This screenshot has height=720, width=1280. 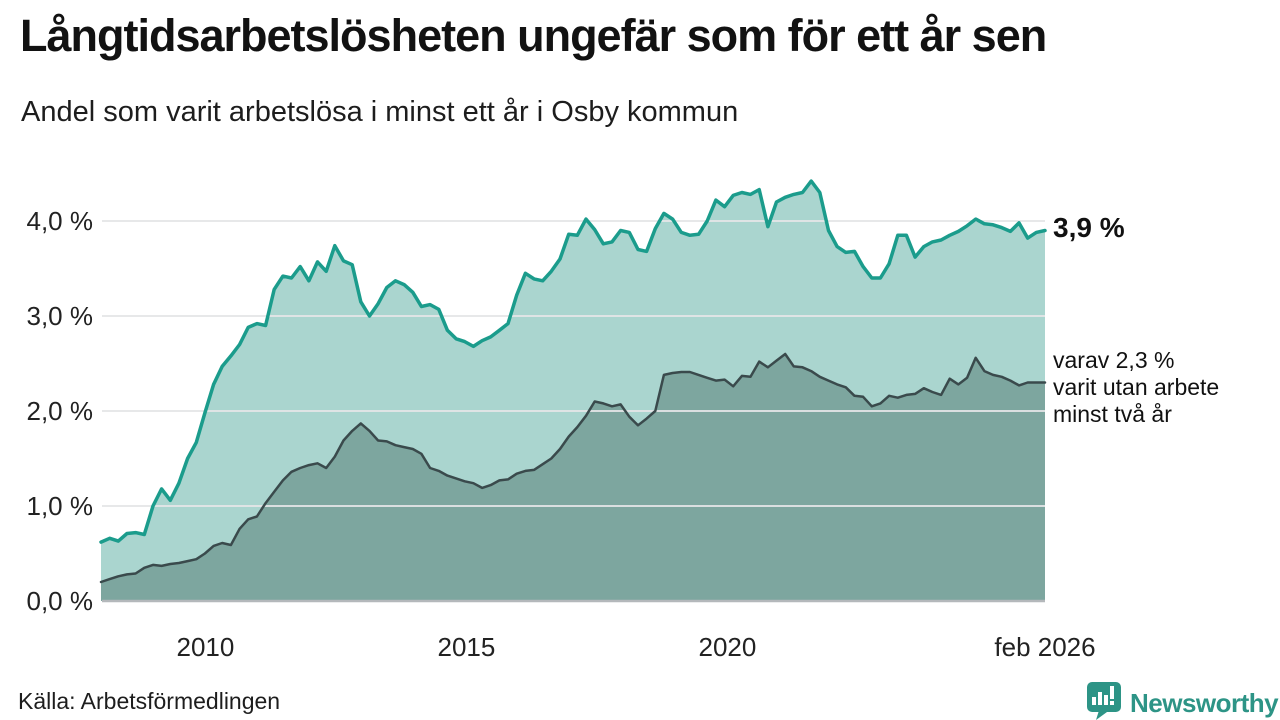 I want to click on x-tick-label: 2010, so click(x=205, y=647).